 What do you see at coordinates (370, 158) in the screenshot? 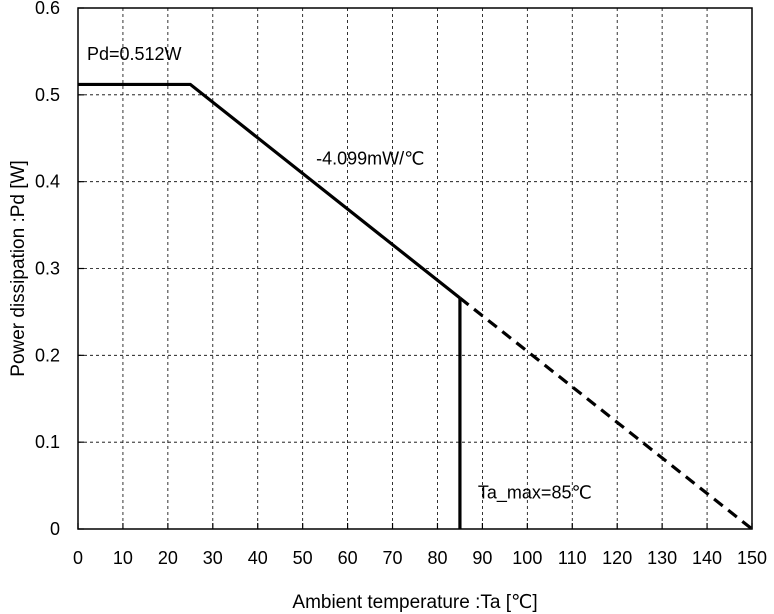
I see `annotation-label: -4.099mW/℃` at bounding box center [370, 158].